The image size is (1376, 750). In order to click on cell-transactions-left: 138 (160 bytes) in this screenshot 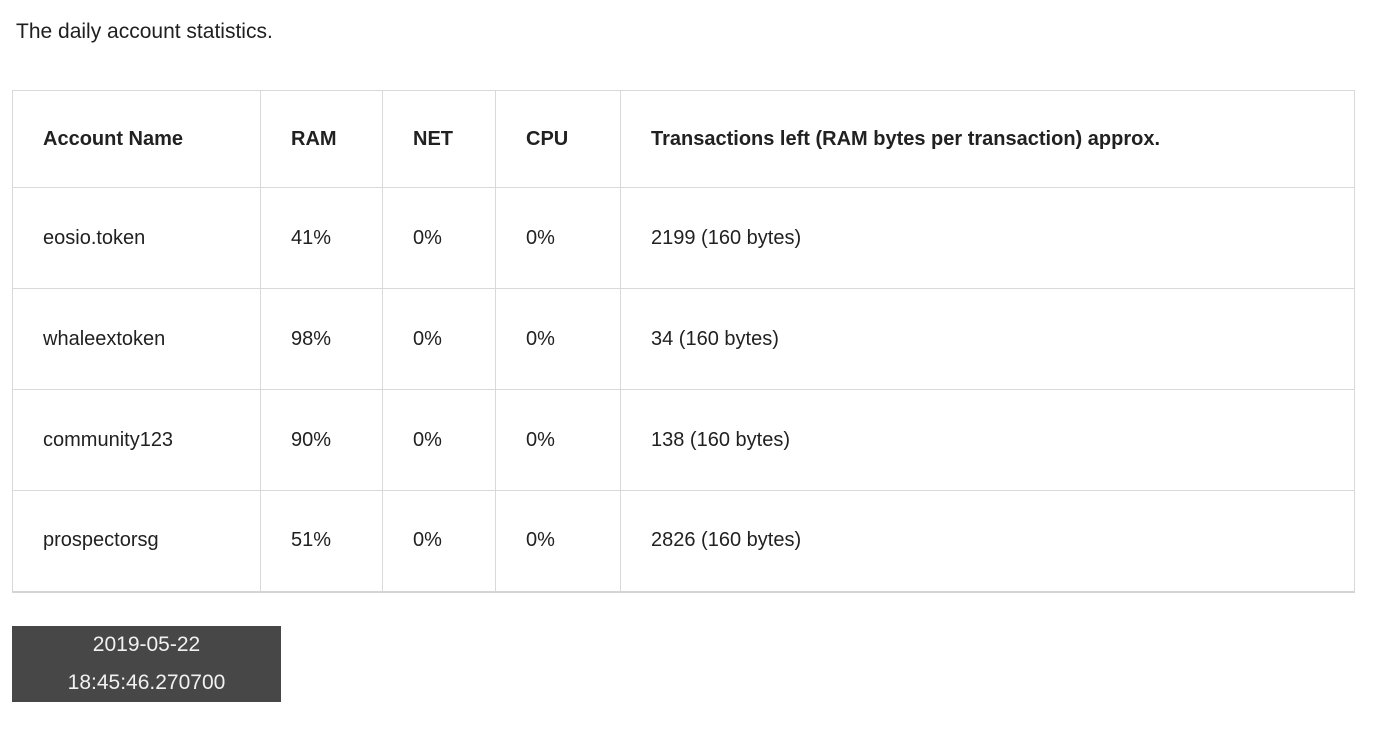, I will do `click(987, 440)`.